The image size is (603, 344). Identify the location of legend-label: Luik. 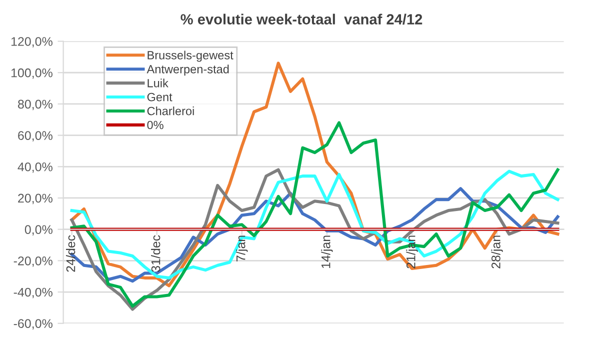
(158, 83).